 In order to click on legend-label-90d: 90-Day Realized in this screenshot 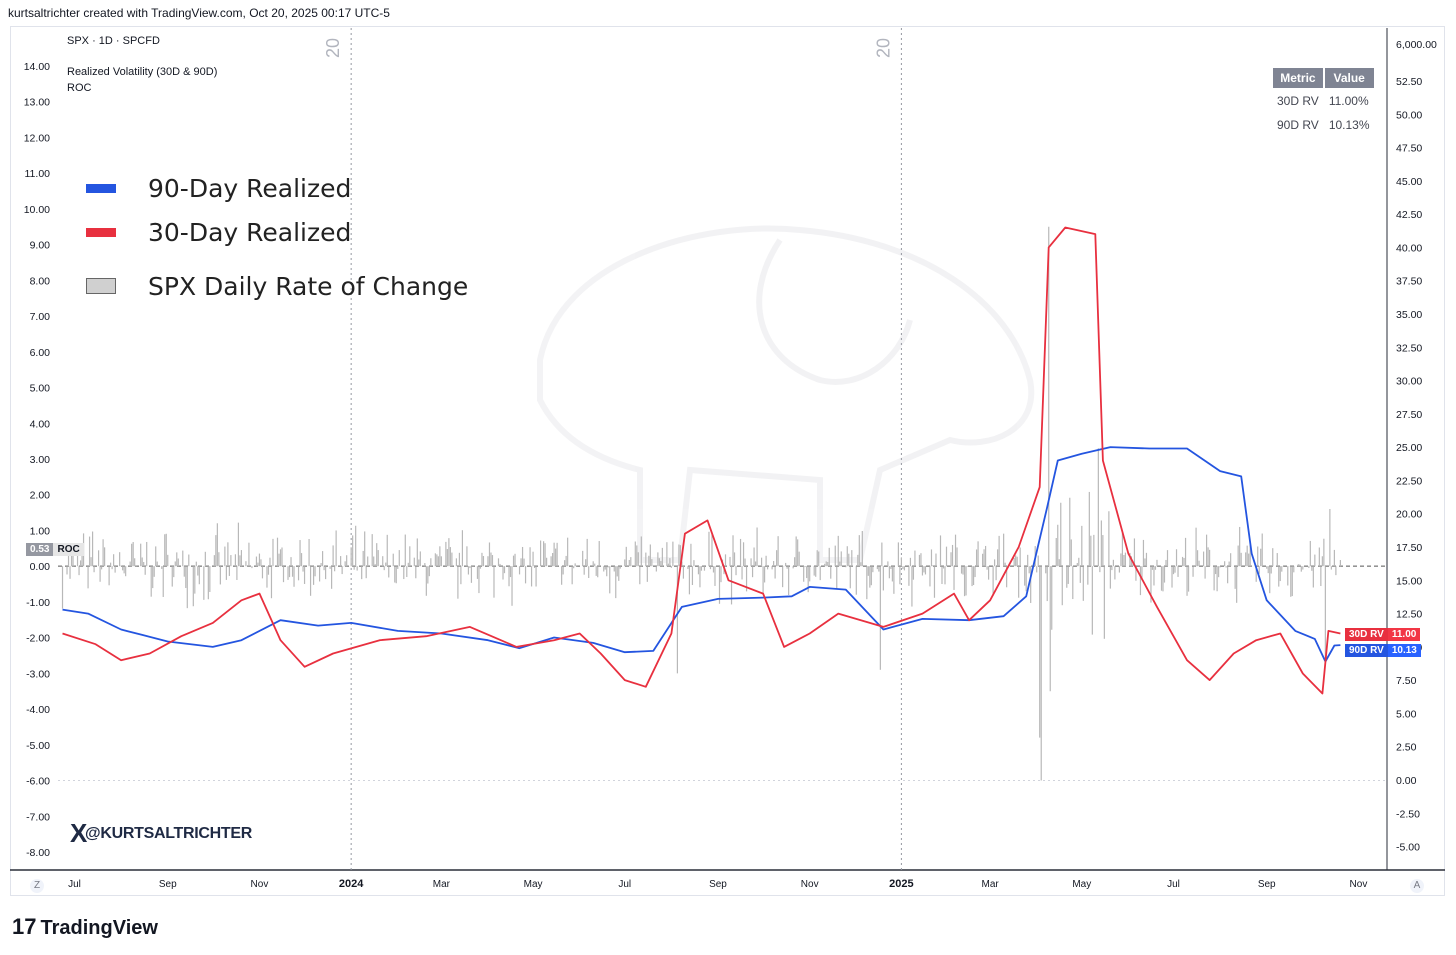, I will do `click(250, 188)`.